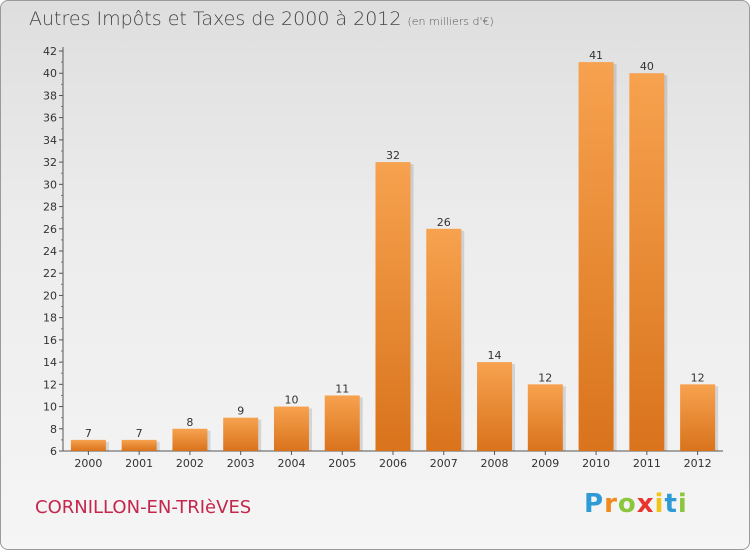 This screenshot has width=750, height=550. What do you see at coordinates (611, 504) in the screenshot?
I see `logo-letter: r` at bounding box center [611, 504].